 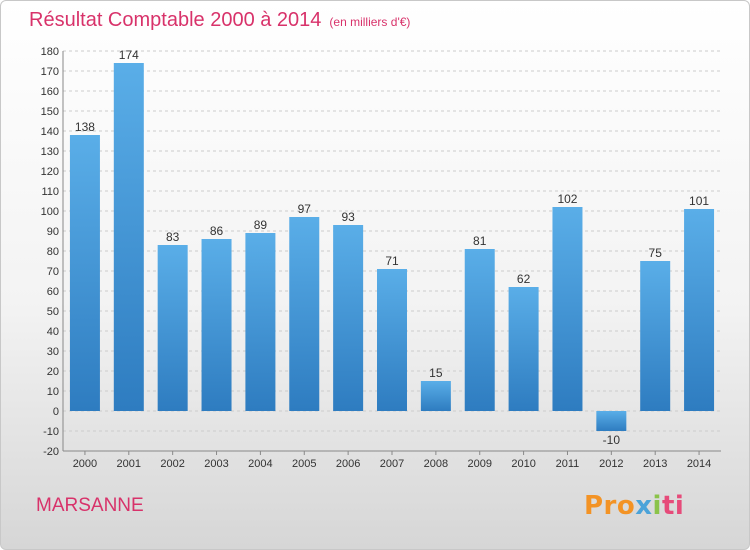 What do you see at coordinates (53, 352) in the screenshot?
I see `y-tick-label: 30` at bounding box center [53, 352].